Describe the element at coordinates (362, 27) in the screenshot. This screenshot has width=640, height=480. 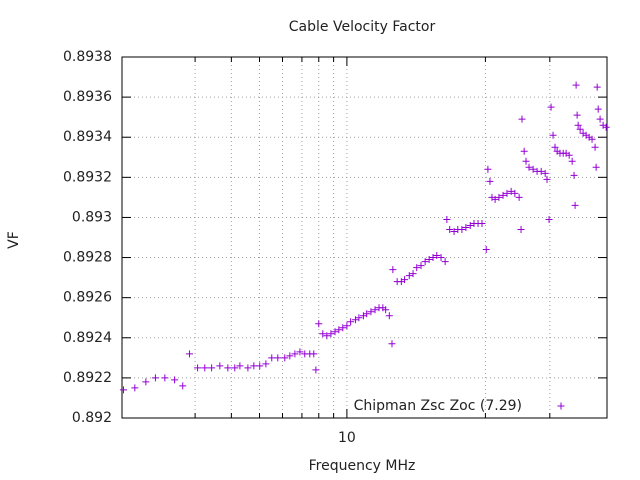
I see `chart-title: Cable Velocity Factor` at that location.